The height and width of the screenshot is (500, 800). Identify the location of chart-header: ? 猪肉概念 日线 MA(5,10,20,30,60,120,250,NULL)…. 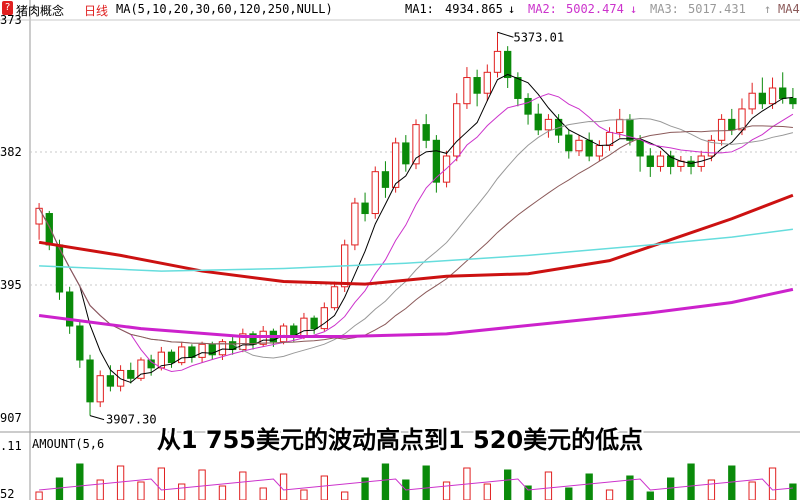
(400, 10).